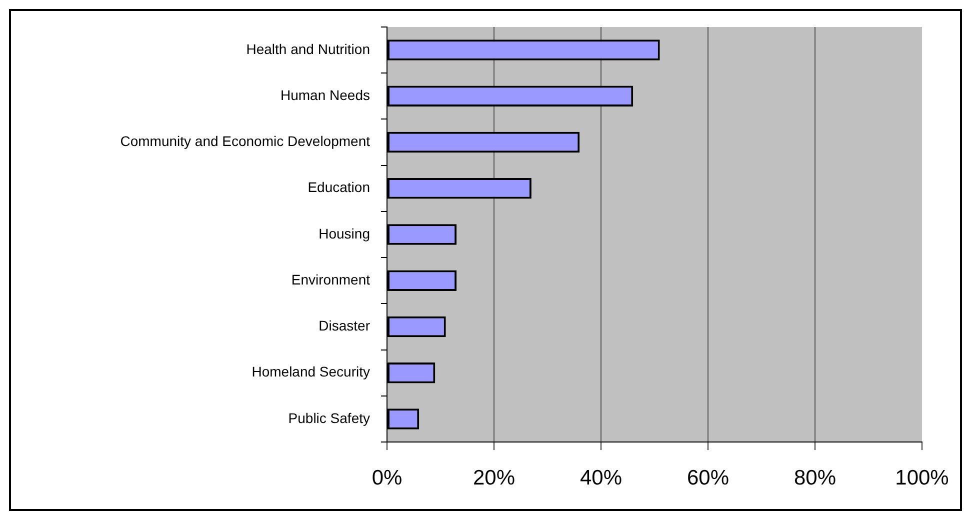 Image resolution: width=971 pixels, height=515 pixels. I want to click on y-tick-label: Housing, so click(344, 233).